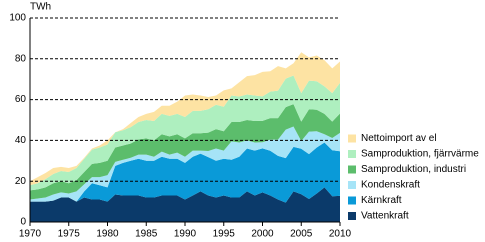 Image resolution: width=485 pixels, height=242 pixels. Describe the element at coordinates (40, 7) in the screenshot. I see `y-axis-label: TWh` at that location.